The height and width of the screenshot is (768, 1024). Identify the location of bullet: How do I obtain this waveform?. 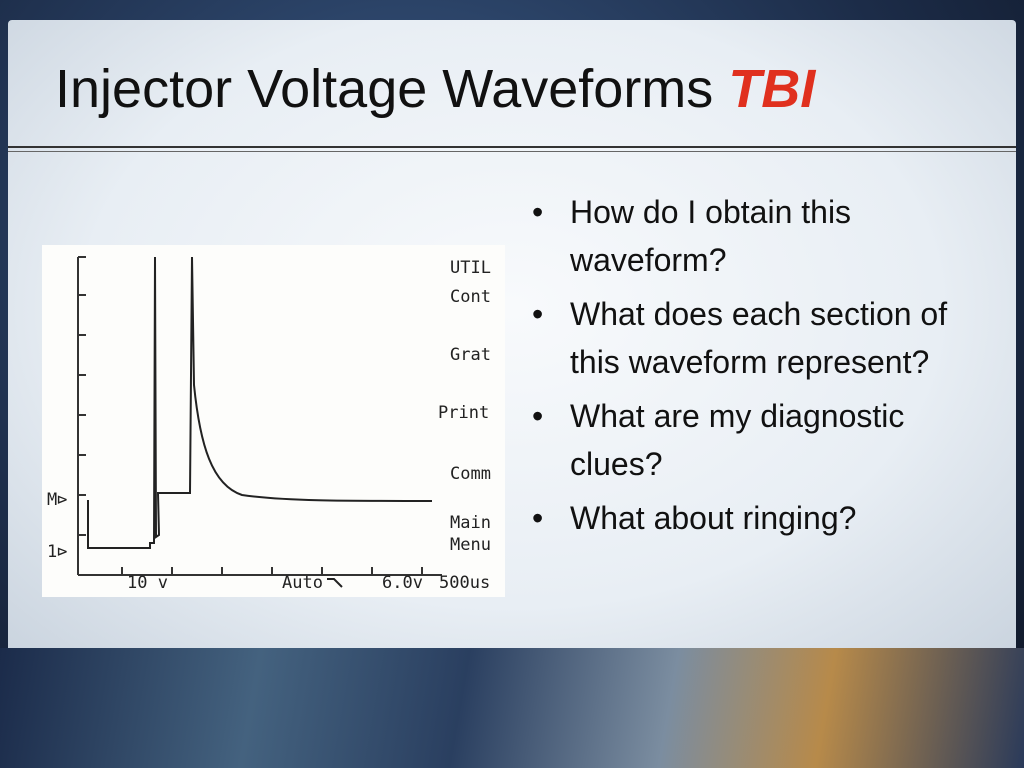
(745, 236).